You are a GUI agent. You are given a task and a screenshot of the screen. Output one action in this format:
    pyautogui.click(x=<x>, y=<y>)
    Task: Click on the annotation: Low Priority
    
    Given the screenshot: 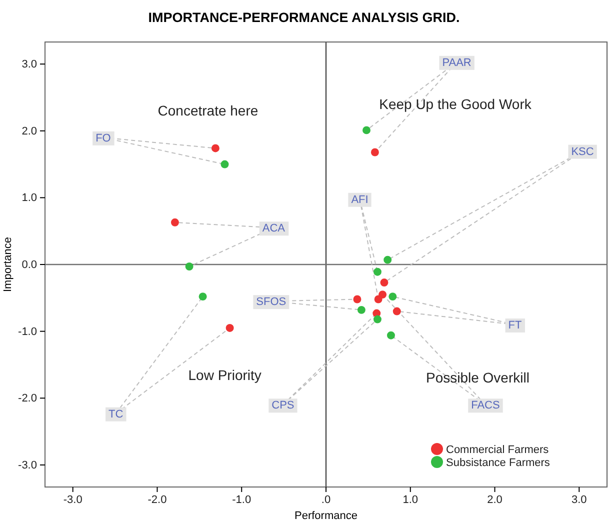 What is the action you would take?
    pyautogui.click(x=225, y=375)
    